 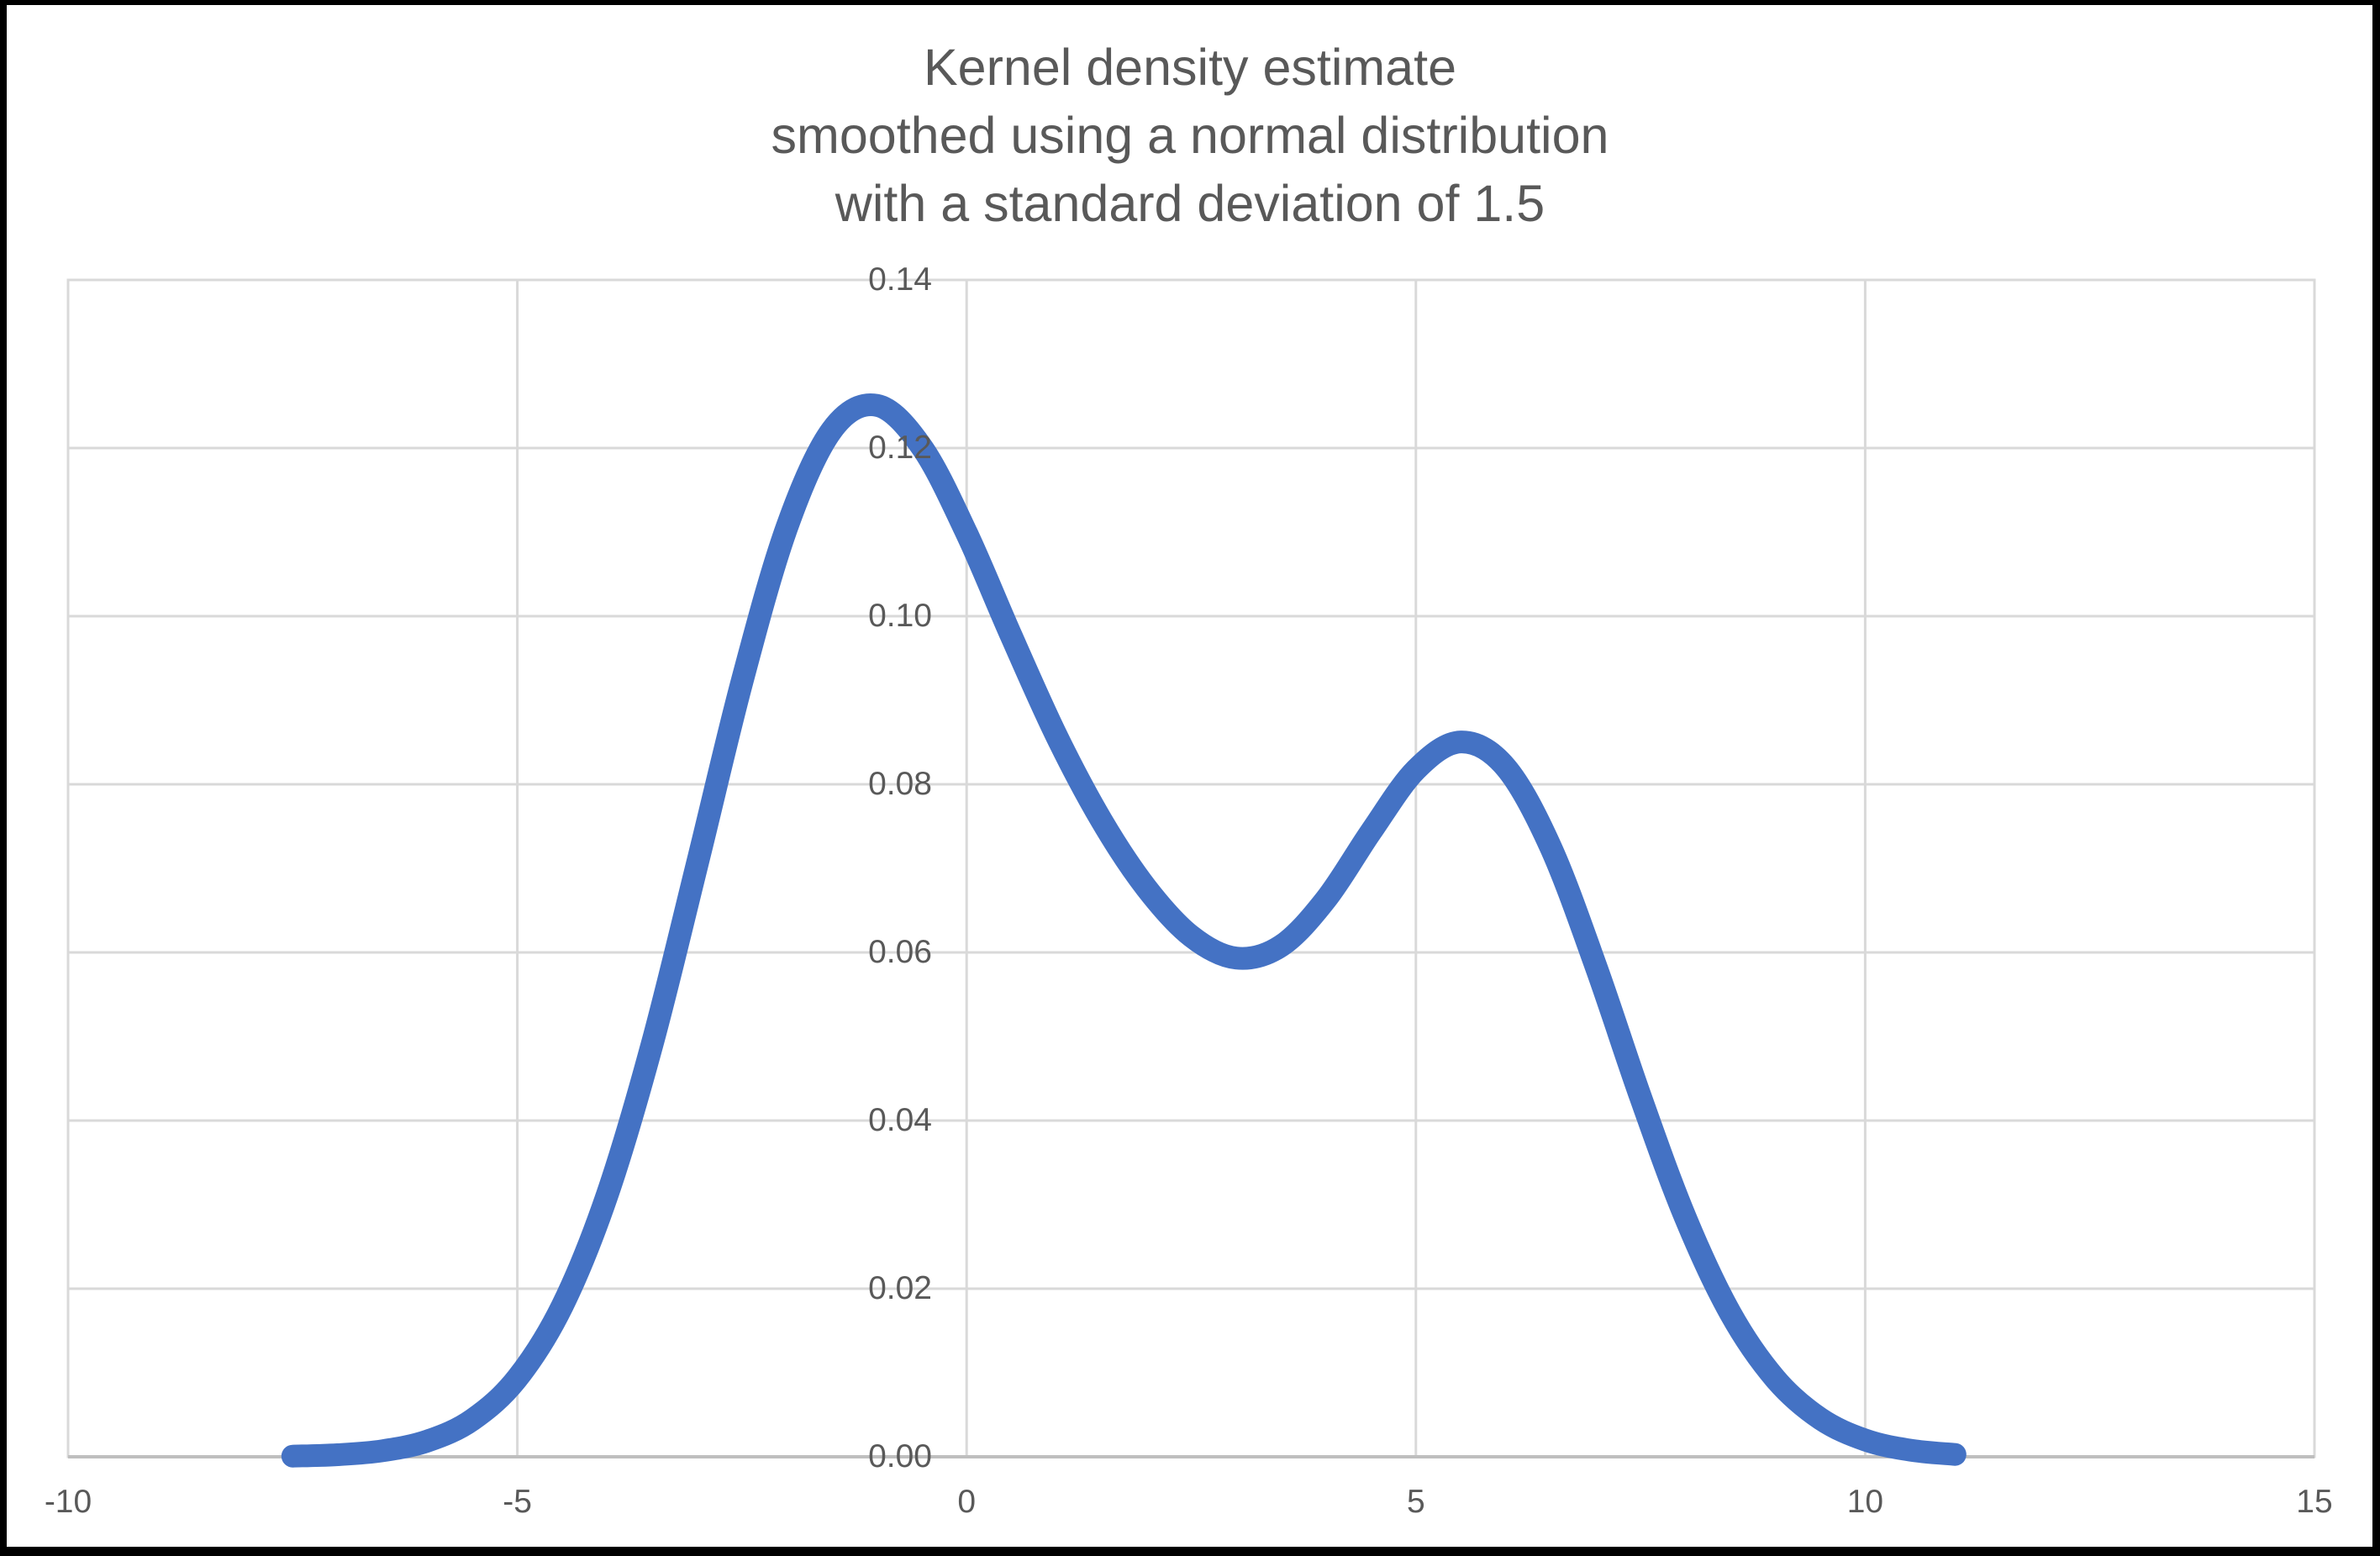 What do you see at coordinates (518, 1502) in the screenshot?
I see `x-tick-label--5: -5` at bounding box center [518, 1502].